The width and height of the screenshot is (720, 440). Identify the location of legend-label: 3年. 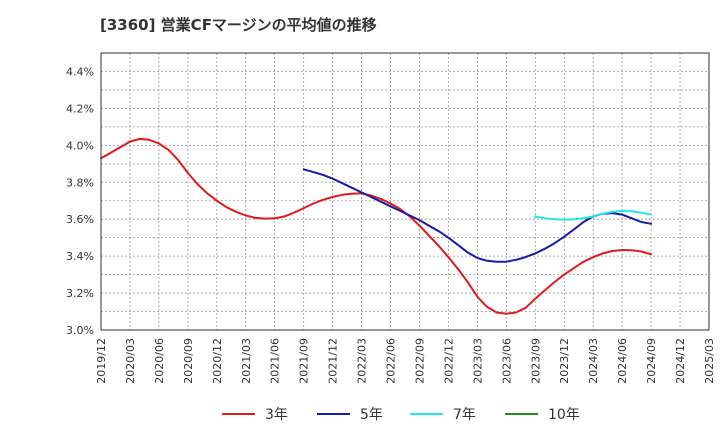
(276, 415).